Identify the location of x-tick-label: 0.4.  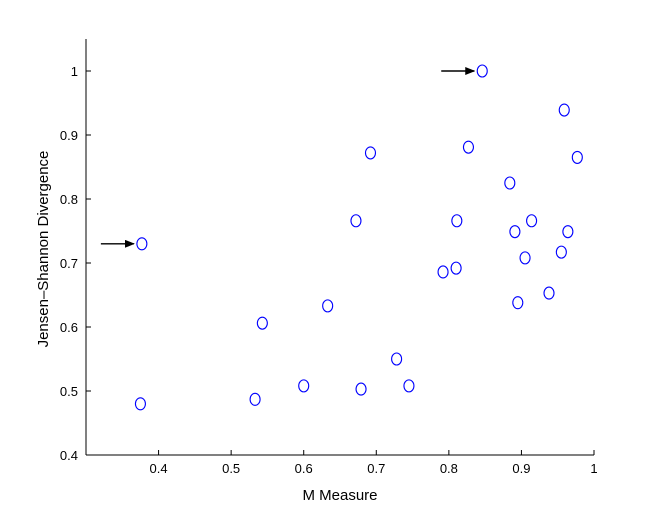
(159, 468).